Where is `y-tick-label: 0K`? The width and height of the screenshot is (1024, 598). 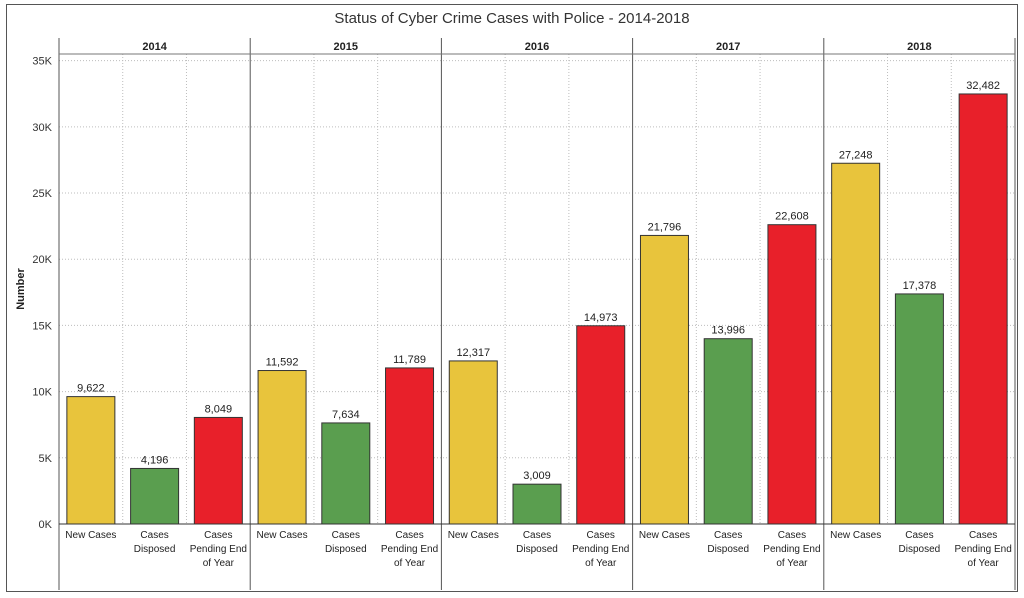
y-tick-label: 0K is located at coordinates (46, 525).